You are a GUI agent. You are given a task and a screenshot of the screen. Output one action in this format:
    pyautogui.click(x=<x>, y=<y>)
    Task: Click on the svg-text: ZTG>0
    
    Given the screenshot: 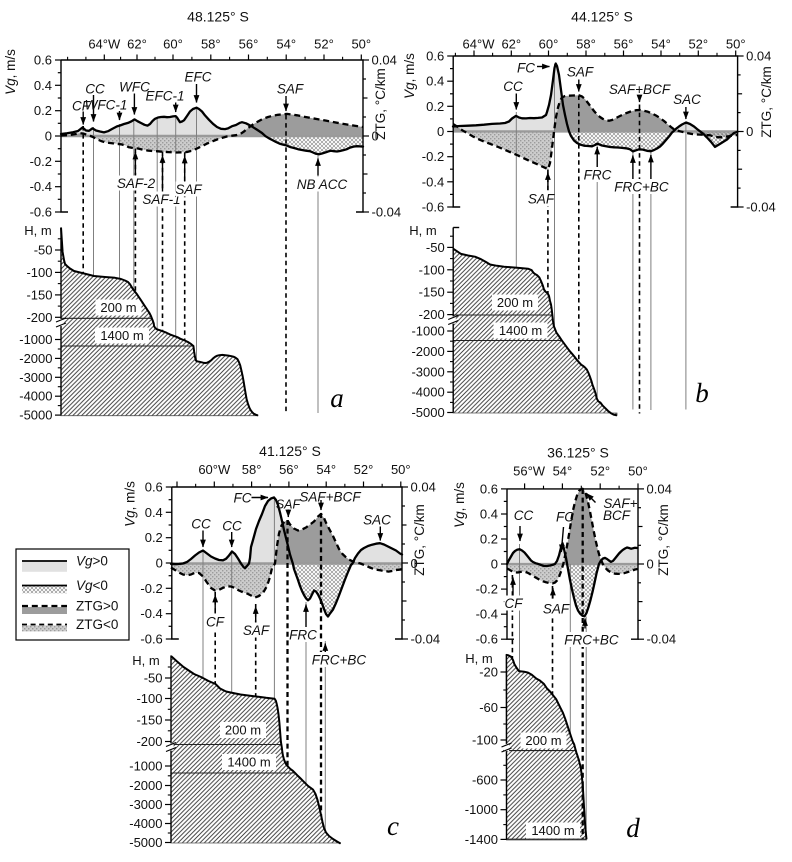 What is the action you would take?
    pyautogui.click(x=97, y=606)
    